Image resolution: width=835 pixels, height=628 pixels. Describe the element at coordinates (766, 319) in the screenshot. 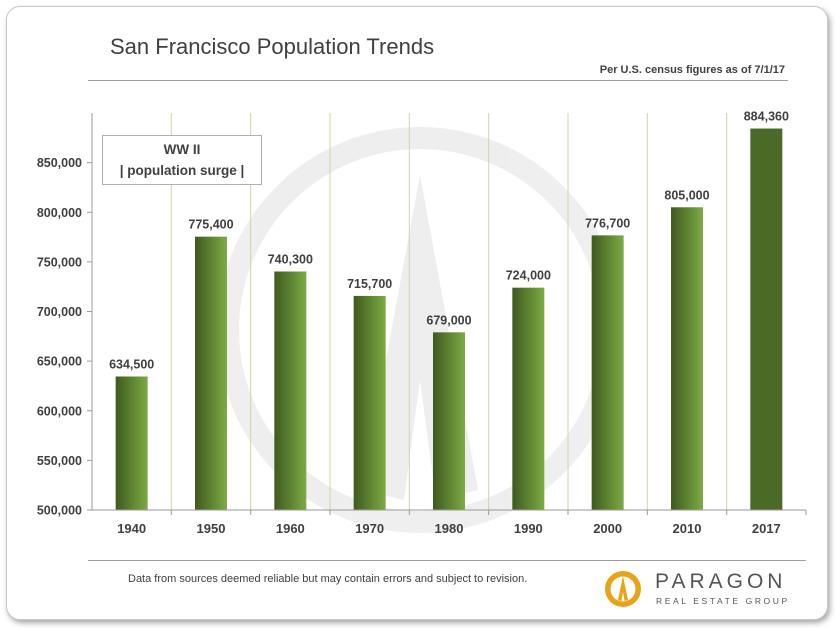

I see `bar-2017` at that location.